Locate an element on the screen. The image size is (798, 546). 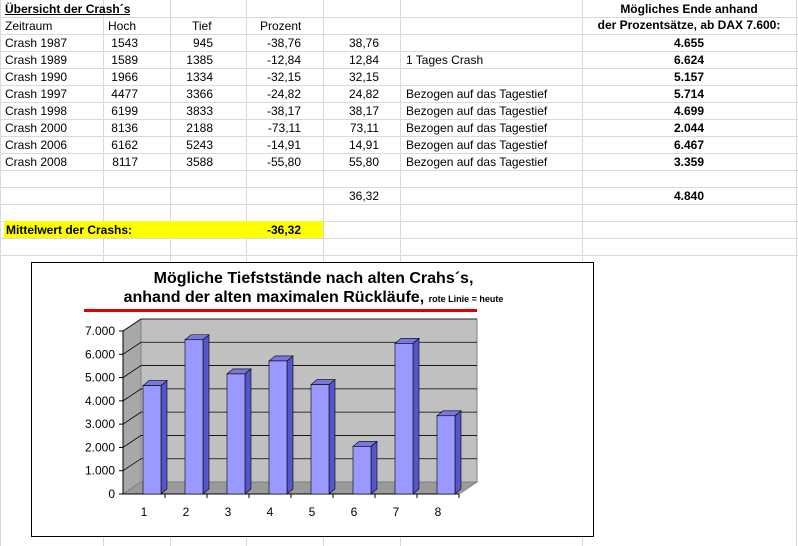
column-header-hoch: Hoch is located at coordinates (122, 26).